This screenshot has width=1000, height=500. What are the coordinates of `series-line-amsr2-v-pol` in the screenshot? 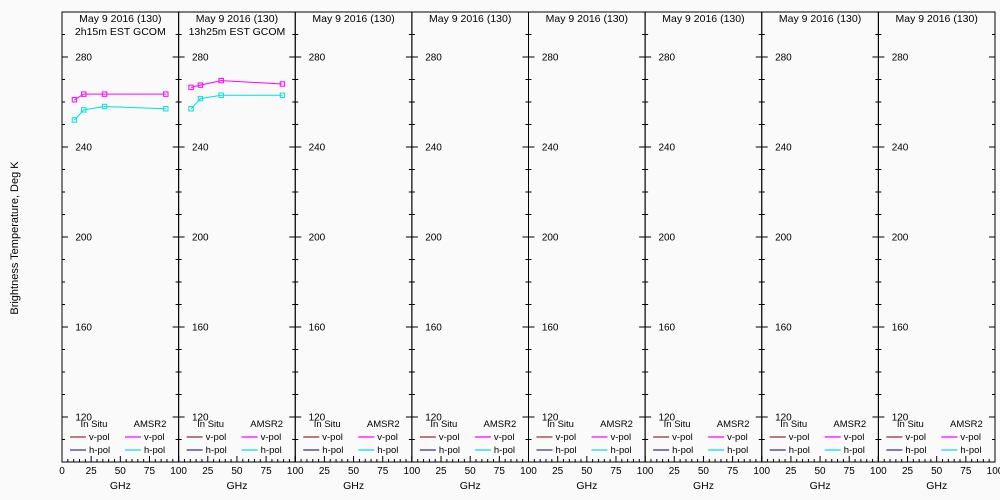 It's located at (120, 97).